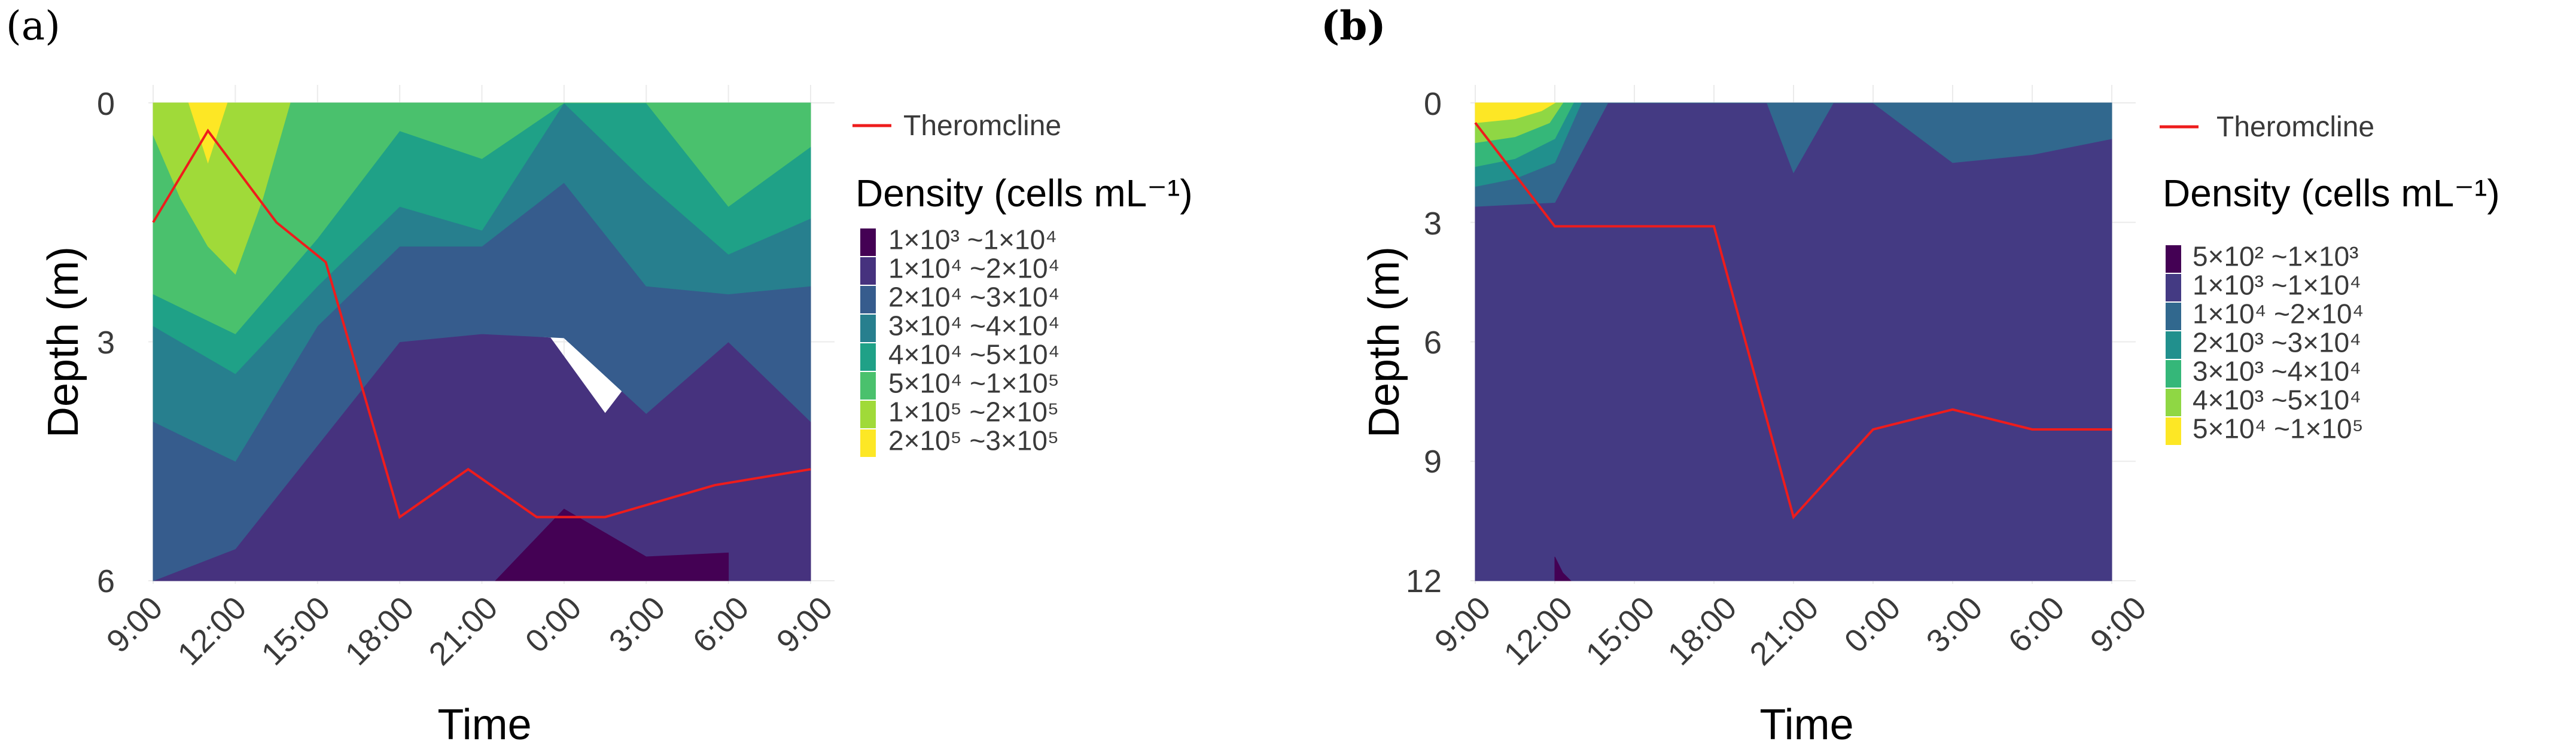 Image resolution: width=2576 pixels, height=753 pixels. Describe the element at coordinates (1433, 224) in the screenshot. I see `panel-b-y-tick-3: 3` at that location.